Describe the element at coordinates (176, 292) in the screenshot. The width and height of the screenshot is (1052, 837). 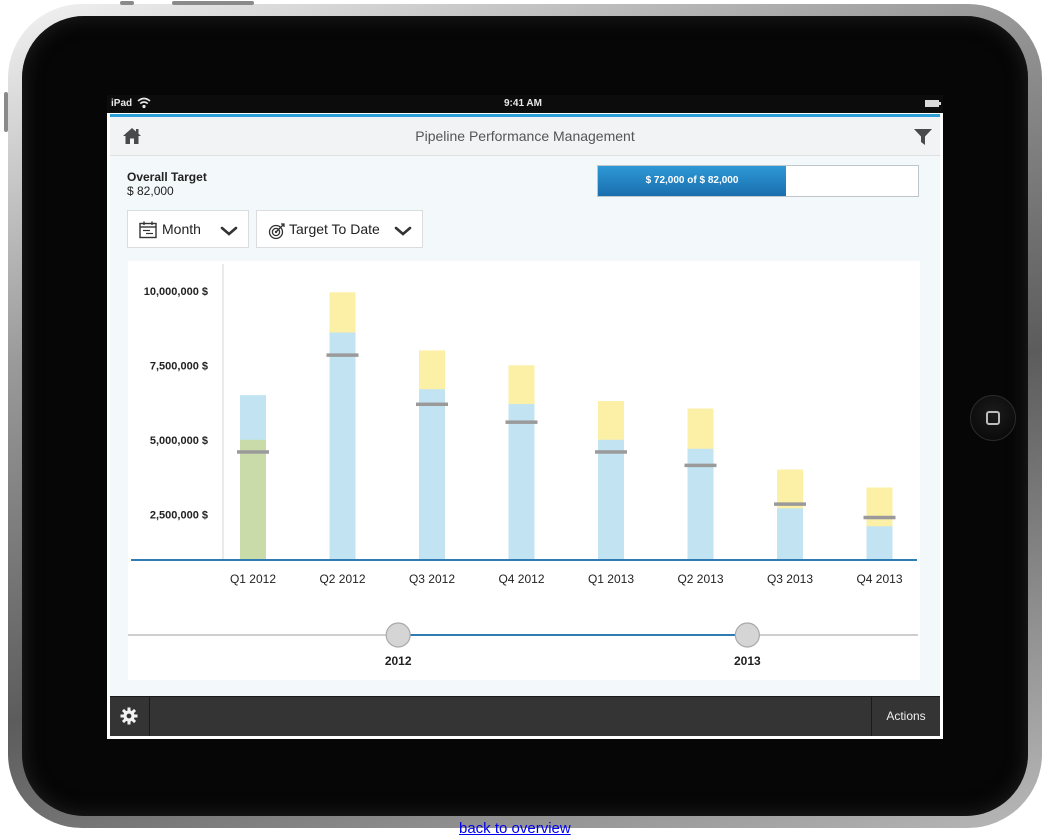
I see `y-tick-label: 10,000,000 $` at that location.